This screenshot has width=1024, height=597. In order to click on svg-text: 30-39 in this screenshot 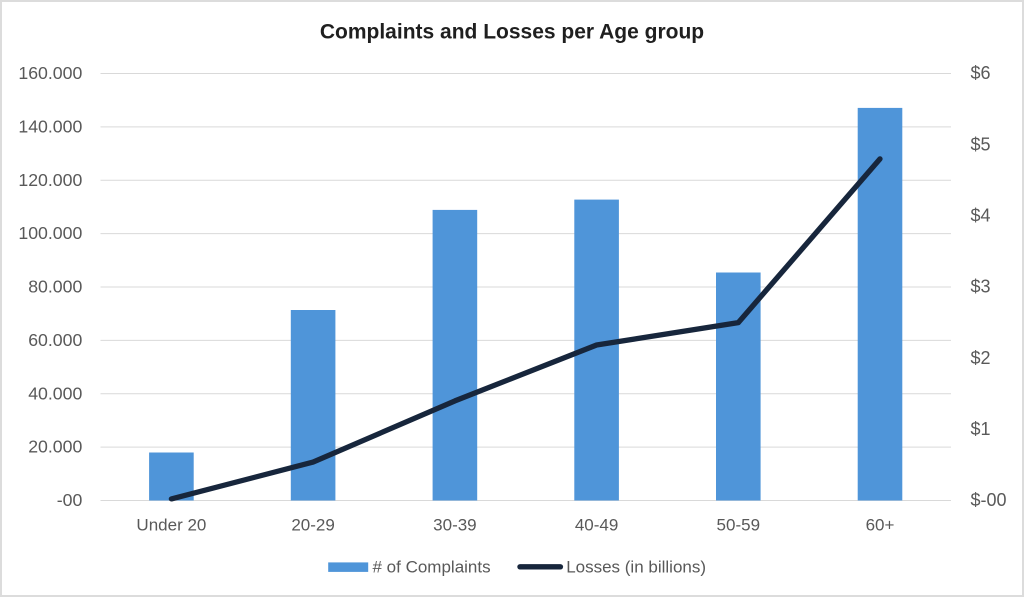, I will do `click(454, 525)`.